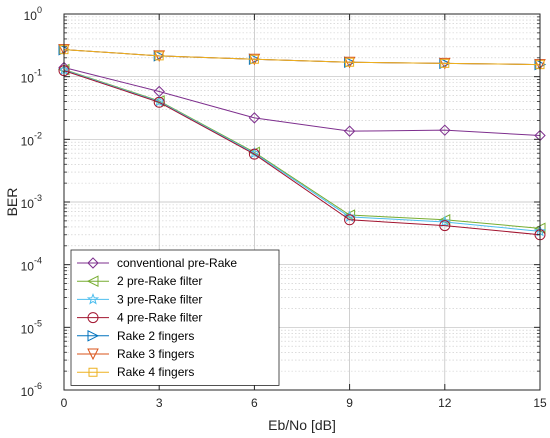 Image resolution: width=550 pixels, height=438 pixels. What do you see at coordinates (155, 336) in the screenshot?
I see `legend-label: Rake 2 fingers` at bounding box center [155, 336].